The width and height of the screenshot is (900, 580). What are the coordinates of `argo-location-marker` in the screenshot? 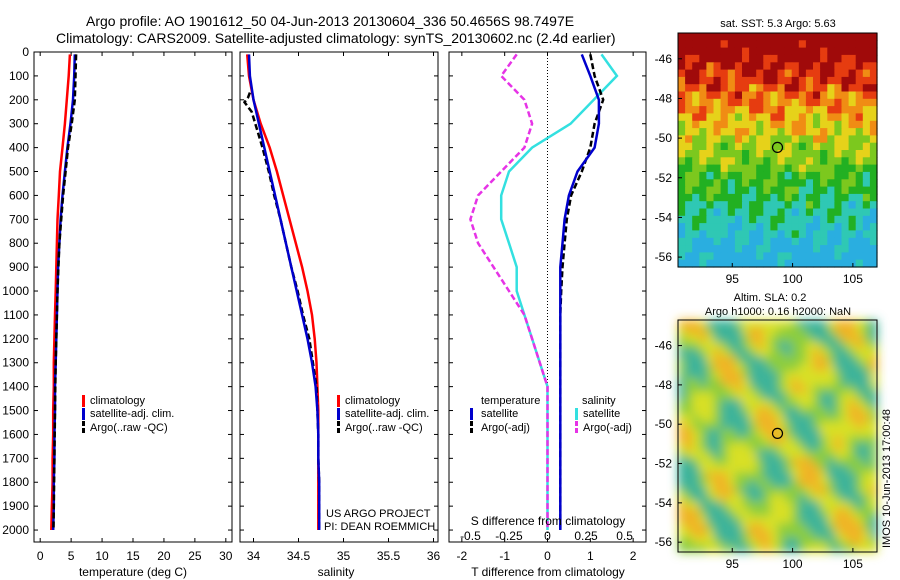 It's located at (777, 433).